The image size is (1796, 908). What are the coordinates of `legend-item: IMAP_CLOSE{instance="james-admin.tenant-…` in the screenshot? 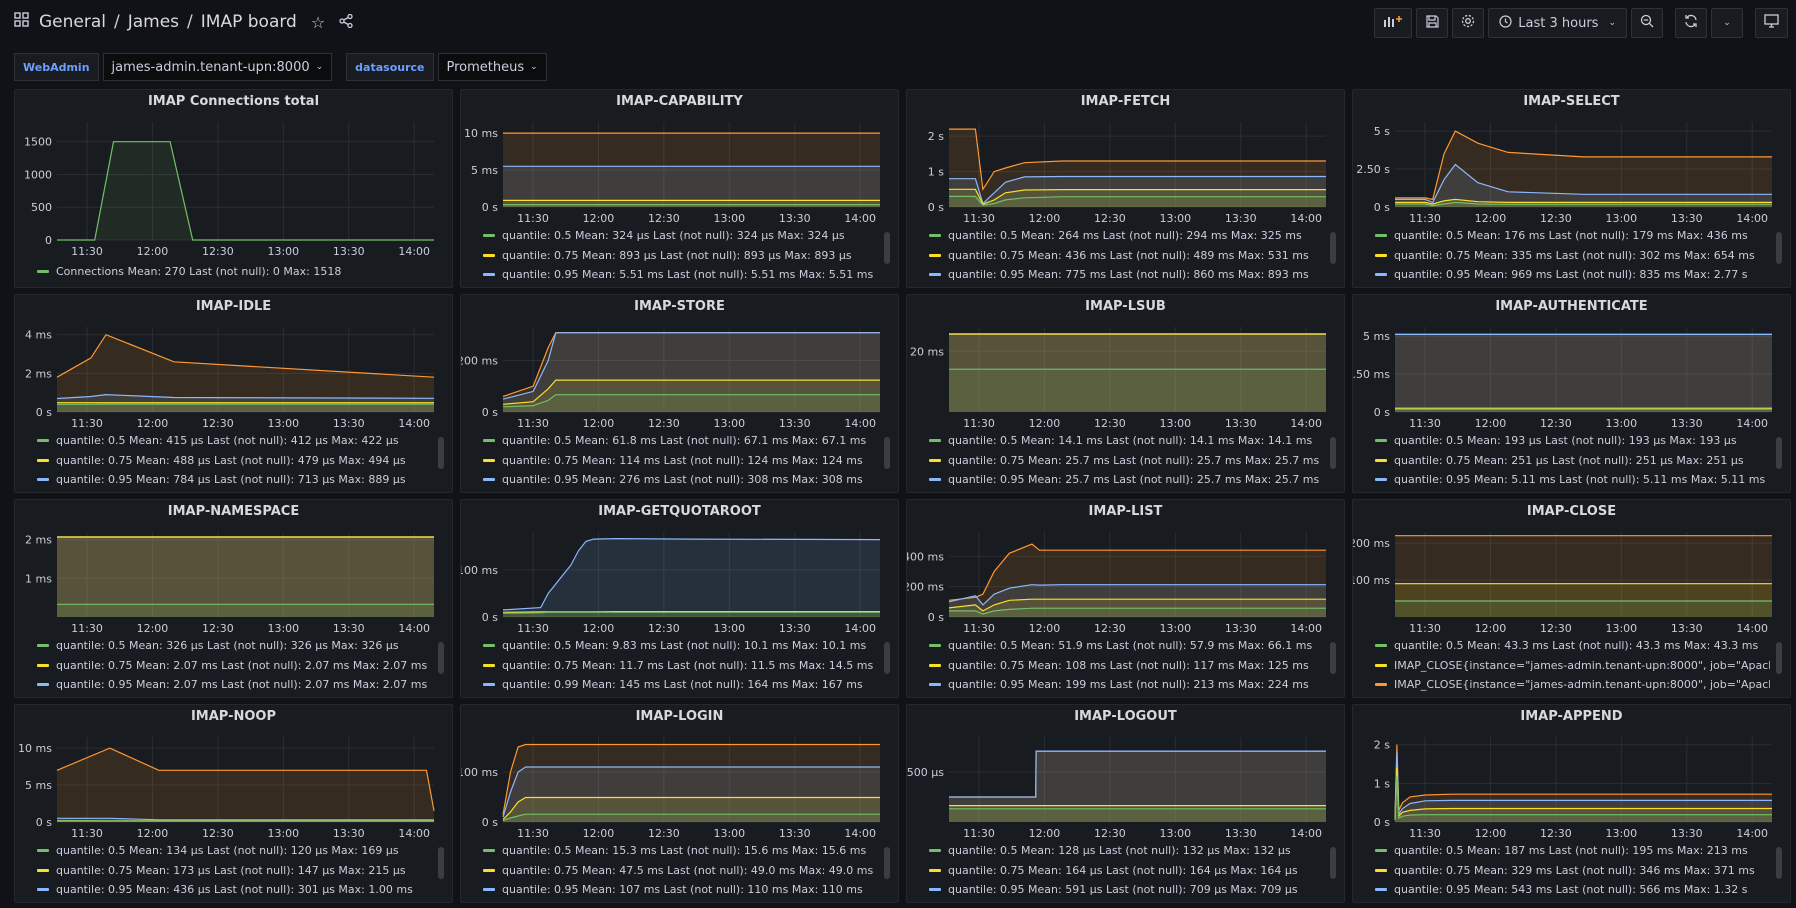 It's located at (1572, 685).